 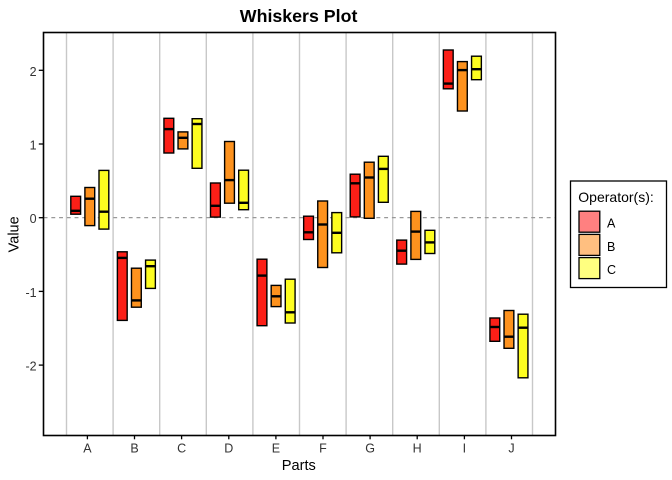 I want to click on svg-text: 2, so click(x=33, y=72).